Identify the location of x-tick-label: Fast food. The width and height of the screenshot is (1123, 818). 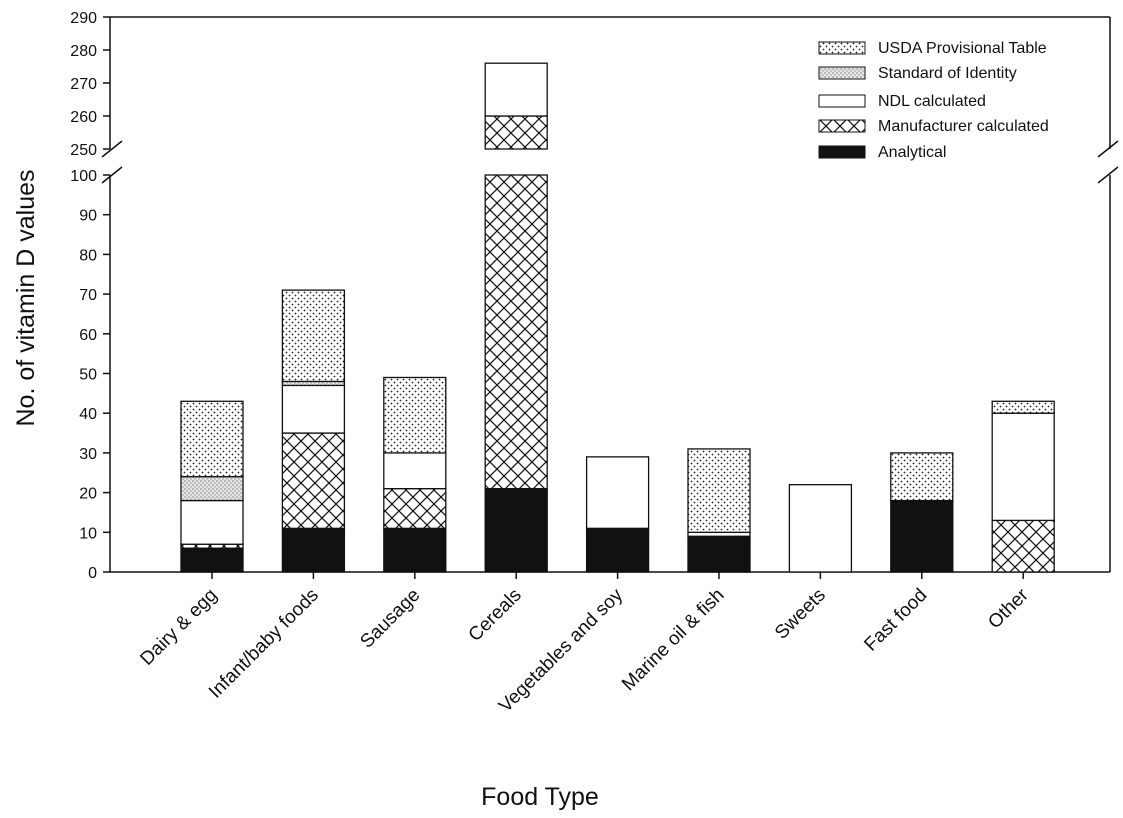
(895, 620).